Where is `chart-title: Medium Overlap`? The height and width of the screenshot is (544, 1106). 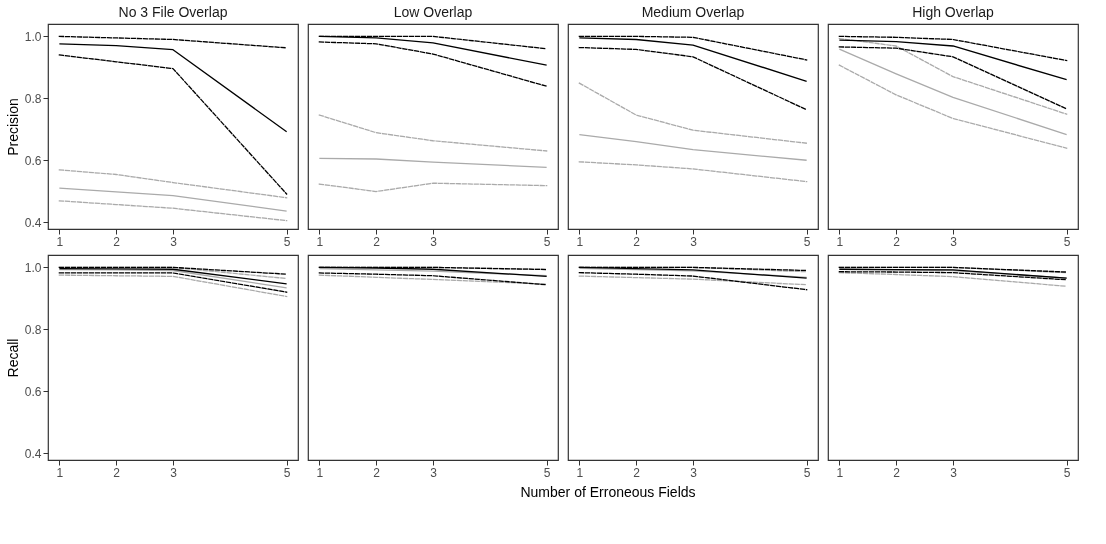
chart-title: Medium Overlap is located at coordinates (693, 12).